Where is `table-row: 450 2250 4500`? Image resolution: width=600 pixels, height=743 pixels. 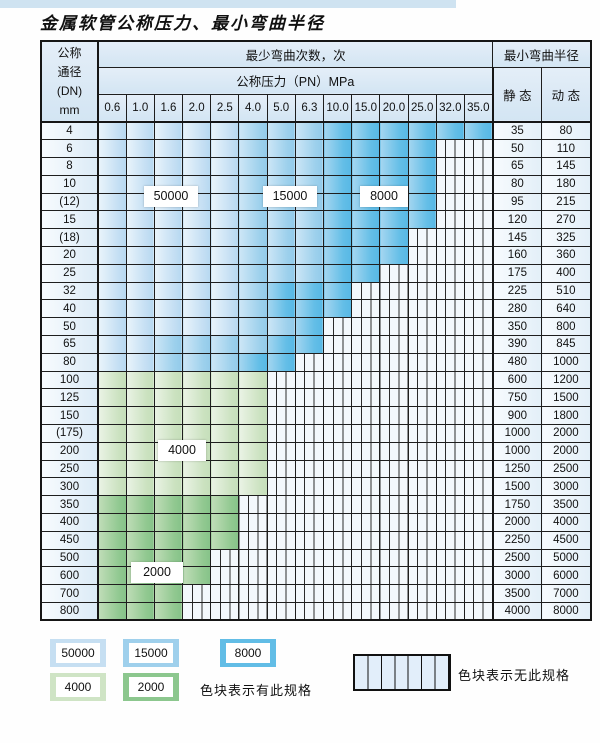
table-row: 450 2250 4500 is located at coordinates (316, 540).